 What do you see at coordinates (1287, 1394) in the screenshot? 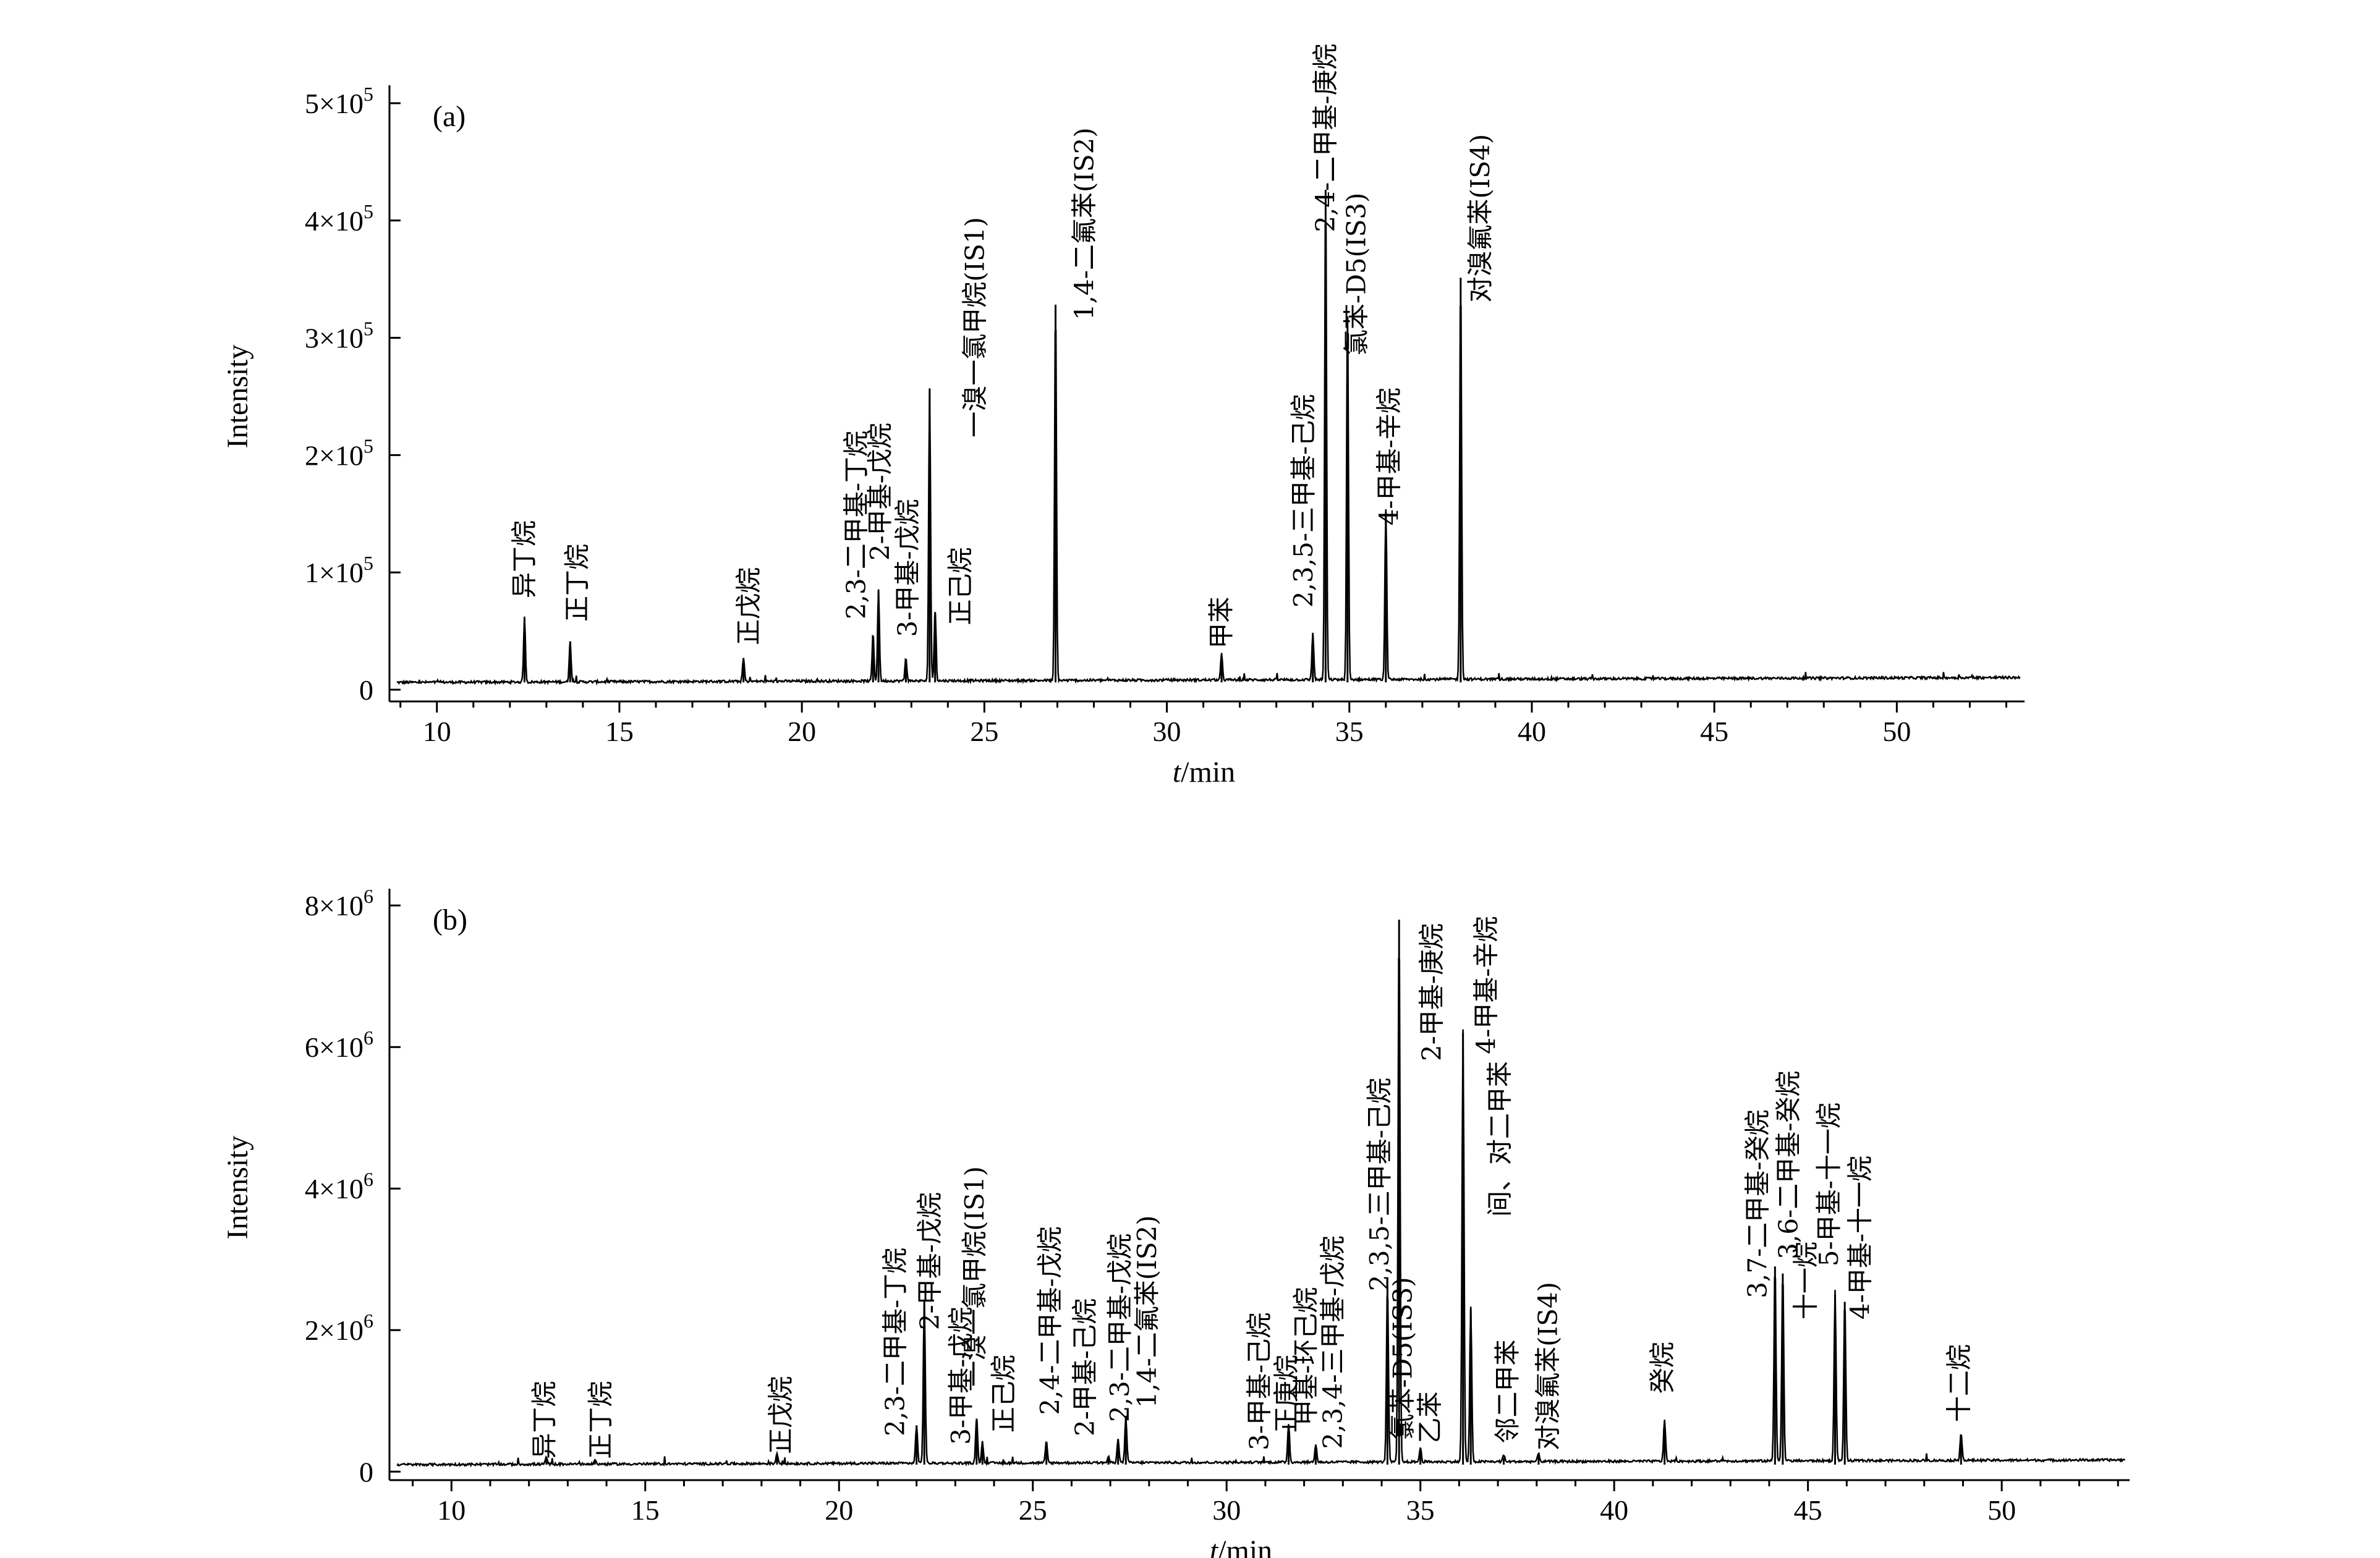
I see `peak-label: 正庚烷` at bounding box center [1287, 1394].